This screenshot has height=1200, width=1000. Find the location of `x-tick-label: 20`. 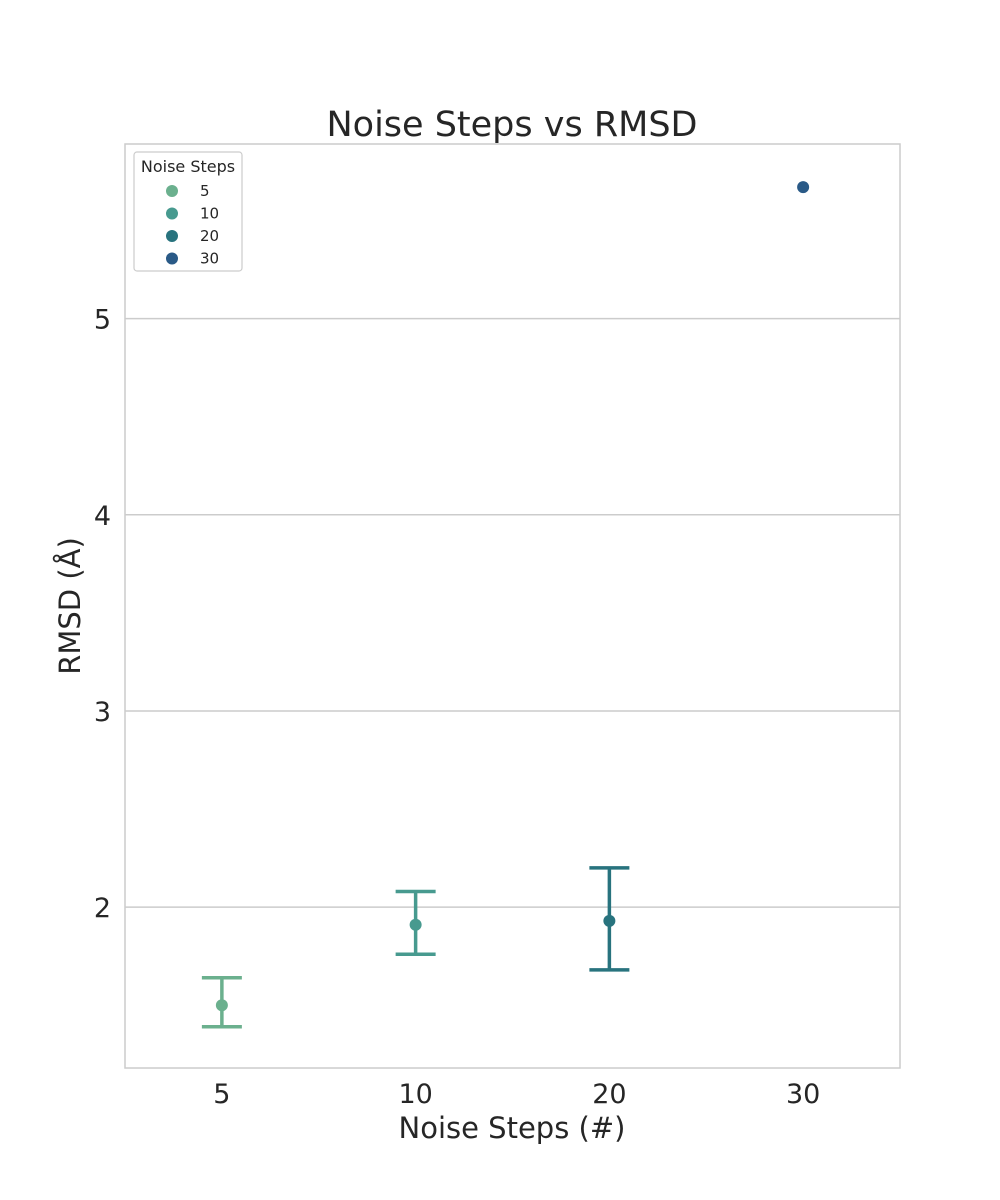

x-tick-label: 20 is located at coordinates (609, 1094).